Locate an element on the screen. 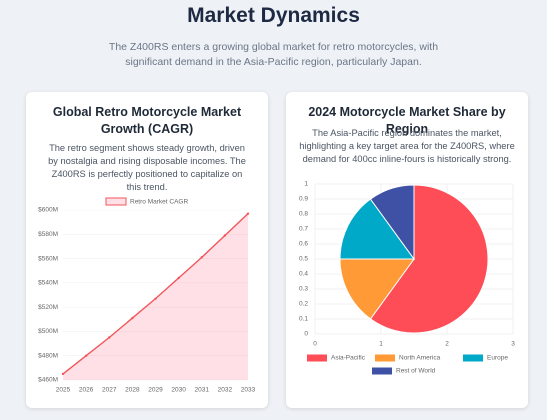 The height and width of the screenshot is (420, 547). y-tick-label: 0.5 is located at coordinates (303, 259).